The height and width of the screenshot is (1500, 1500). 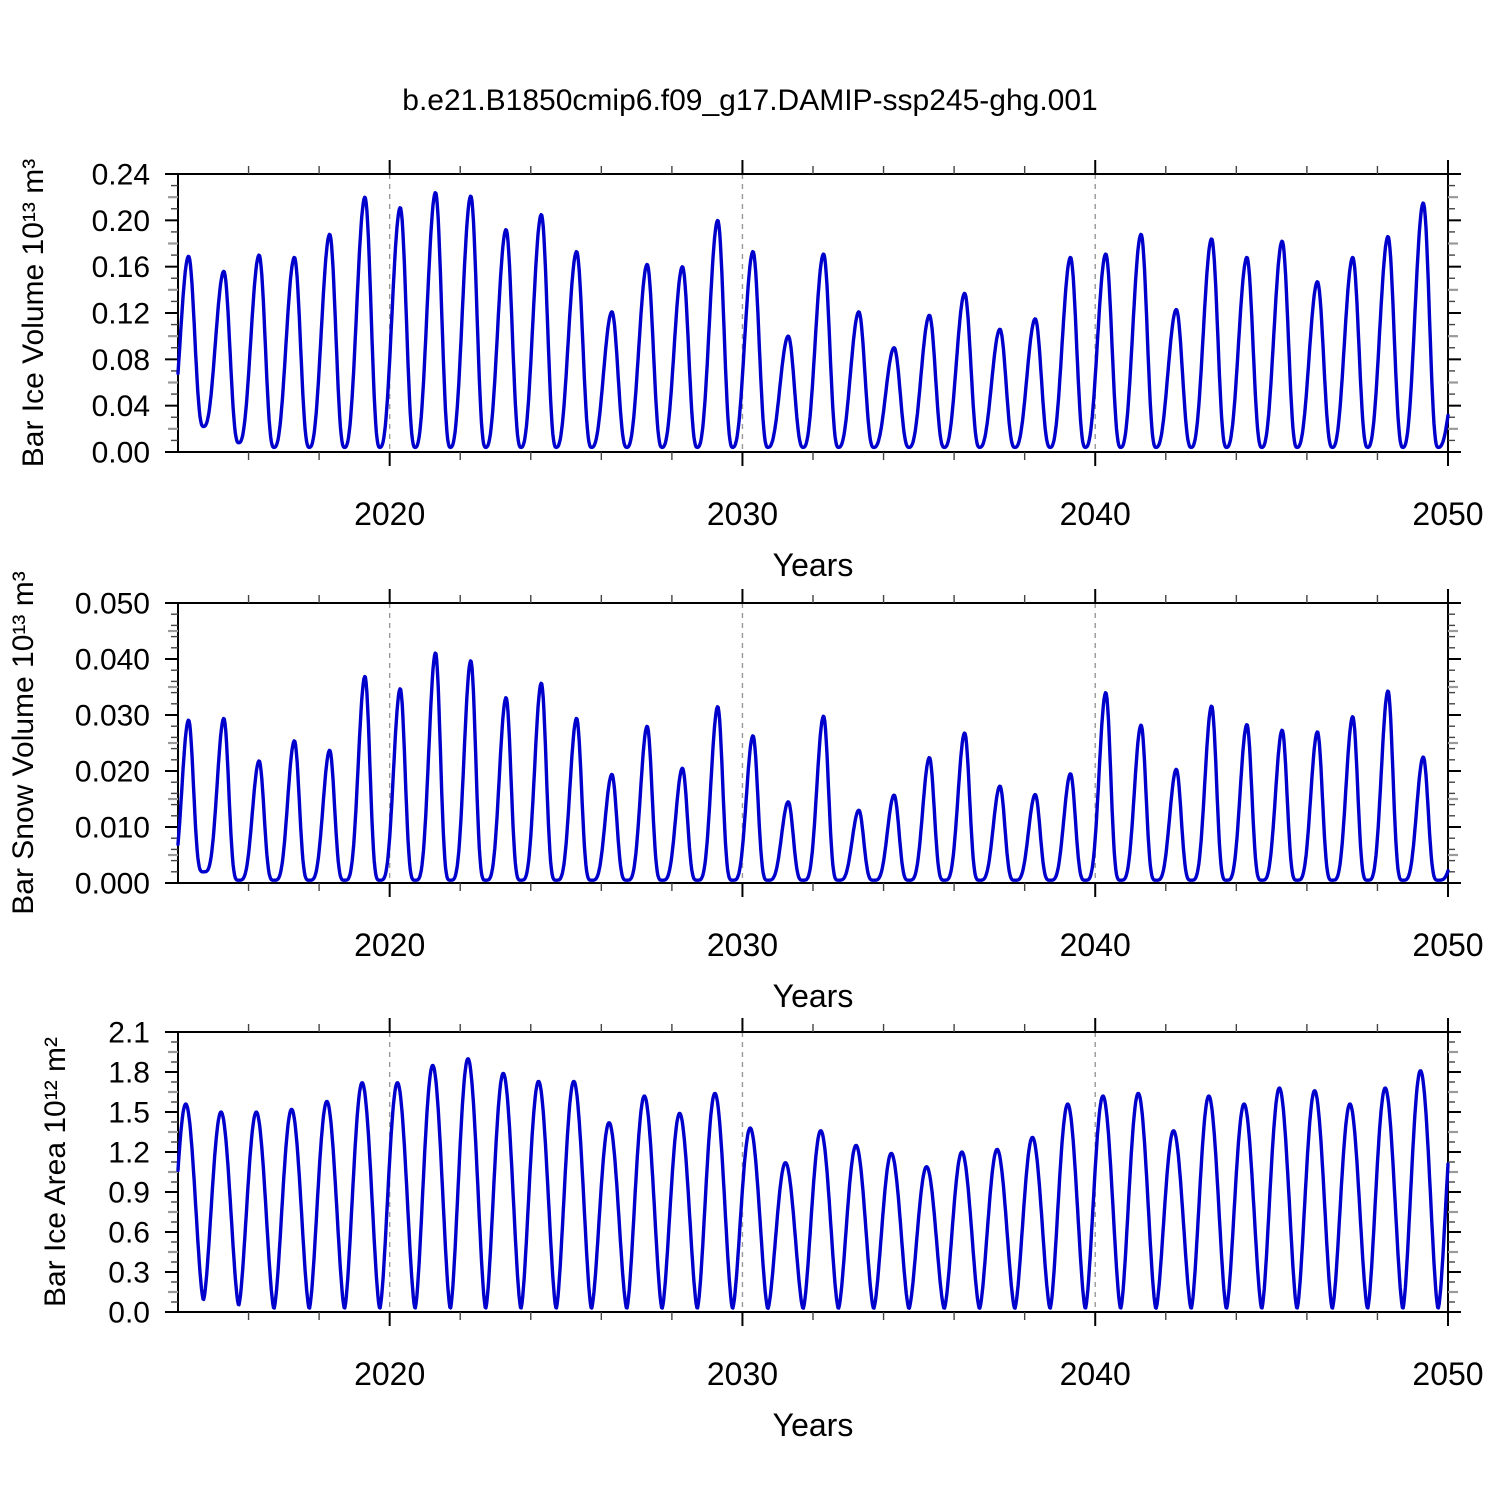 I want to click on data-line-ice-area, so click(x=813, y=1183).